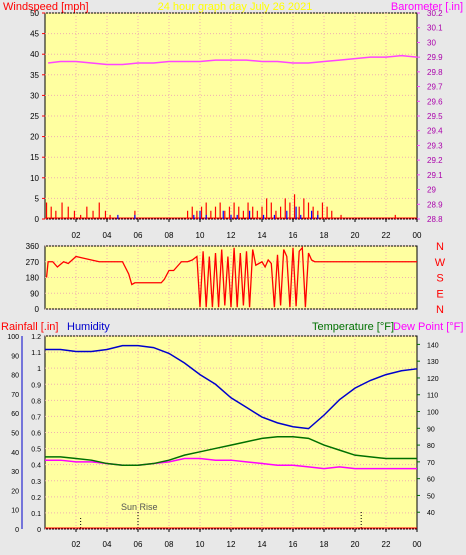 This screenshot has height=555, width=466. What do you see at coordinates (247, 229) in the screenshot?
I see `wind-time-axis: 02 04 06 08 10 12 14 16 18 20 22 00` at bounding box center [247, 229].